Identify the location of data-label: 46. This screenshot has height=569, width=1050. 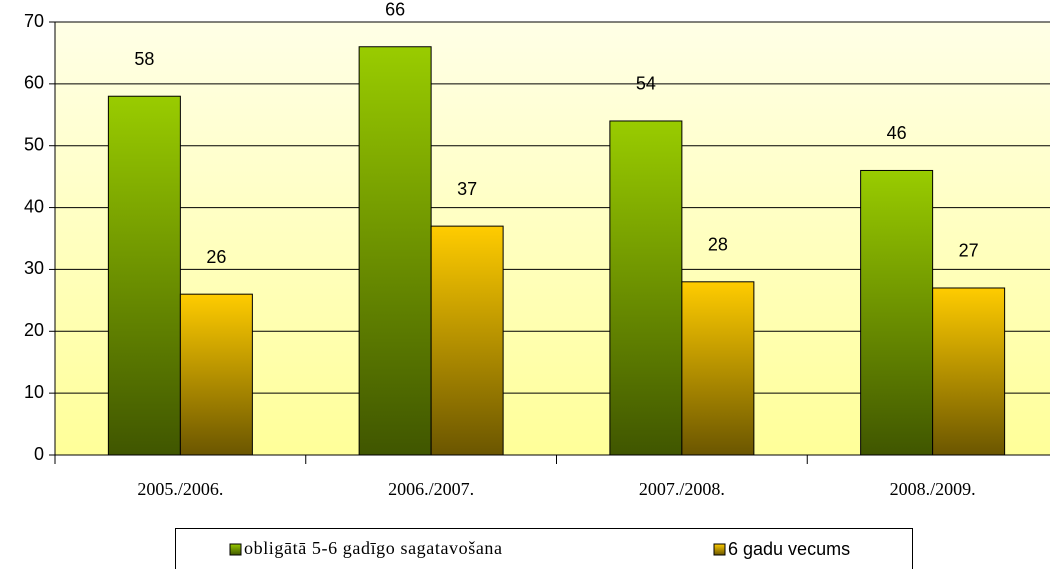
(897, 133).